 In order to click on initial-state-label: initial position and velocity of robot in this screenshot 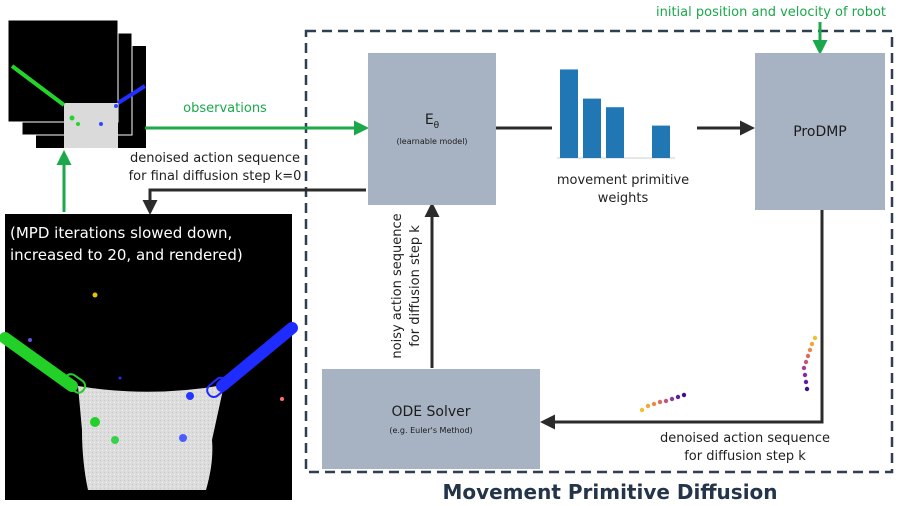, I will do `click(770, 12)`.